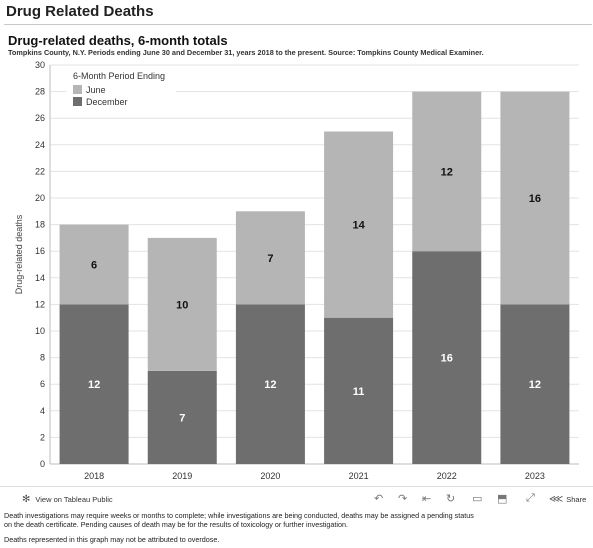  What do you see at coordinates (94, 476) in the screenshot?
I see `x-tick-label: 2018` at bounding box center [94, 476].